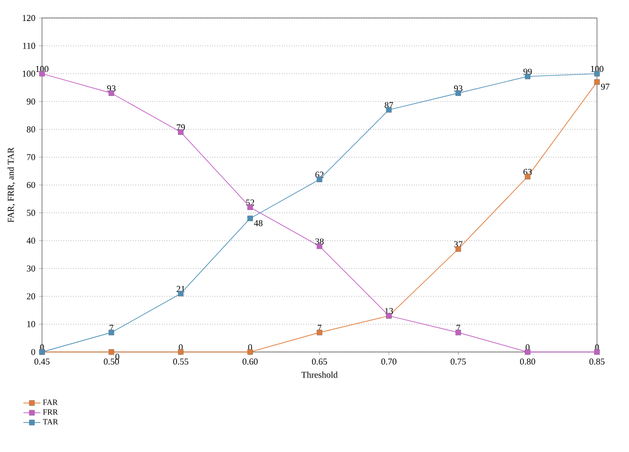  Describe the element at coordinates (31, 213) in the screenshot. I see `y-tick-label: 50` at that location.